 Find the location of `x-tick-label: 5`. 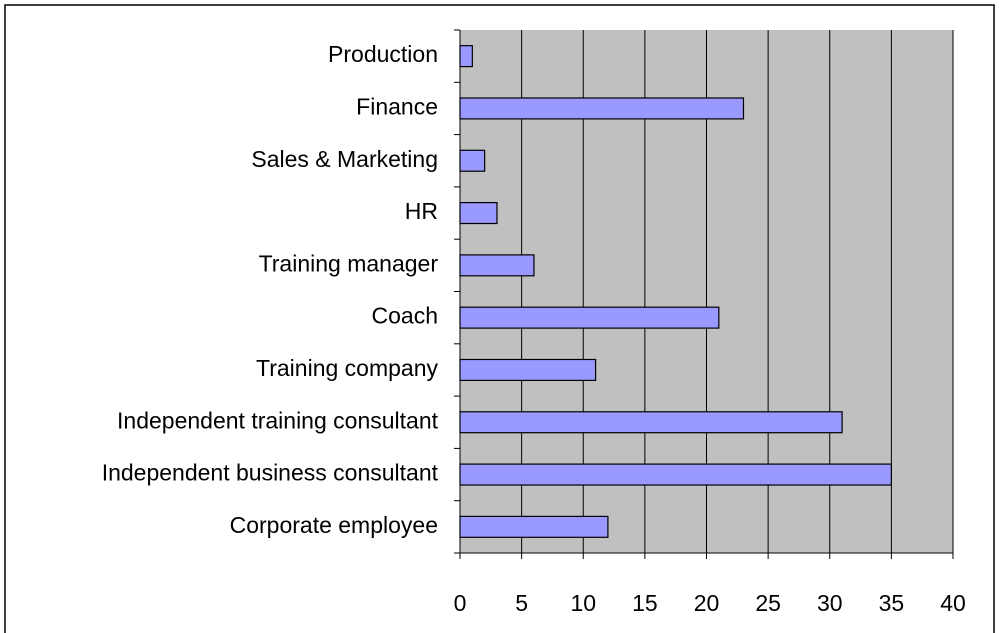

x-tick-label: 5 is located at coordinates (521, 603).